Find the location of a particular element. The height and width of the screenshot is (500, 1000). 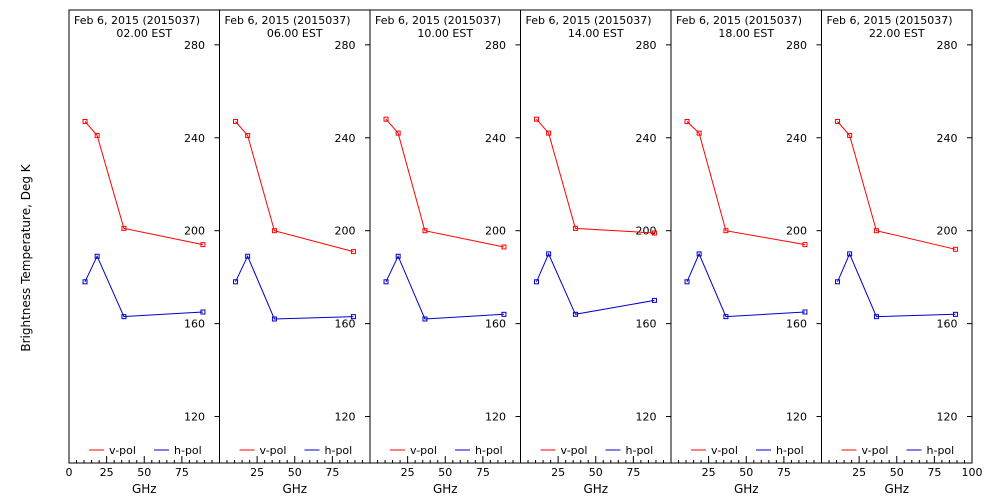

x-tick-label: 100 is located at coordinates (972, 472).